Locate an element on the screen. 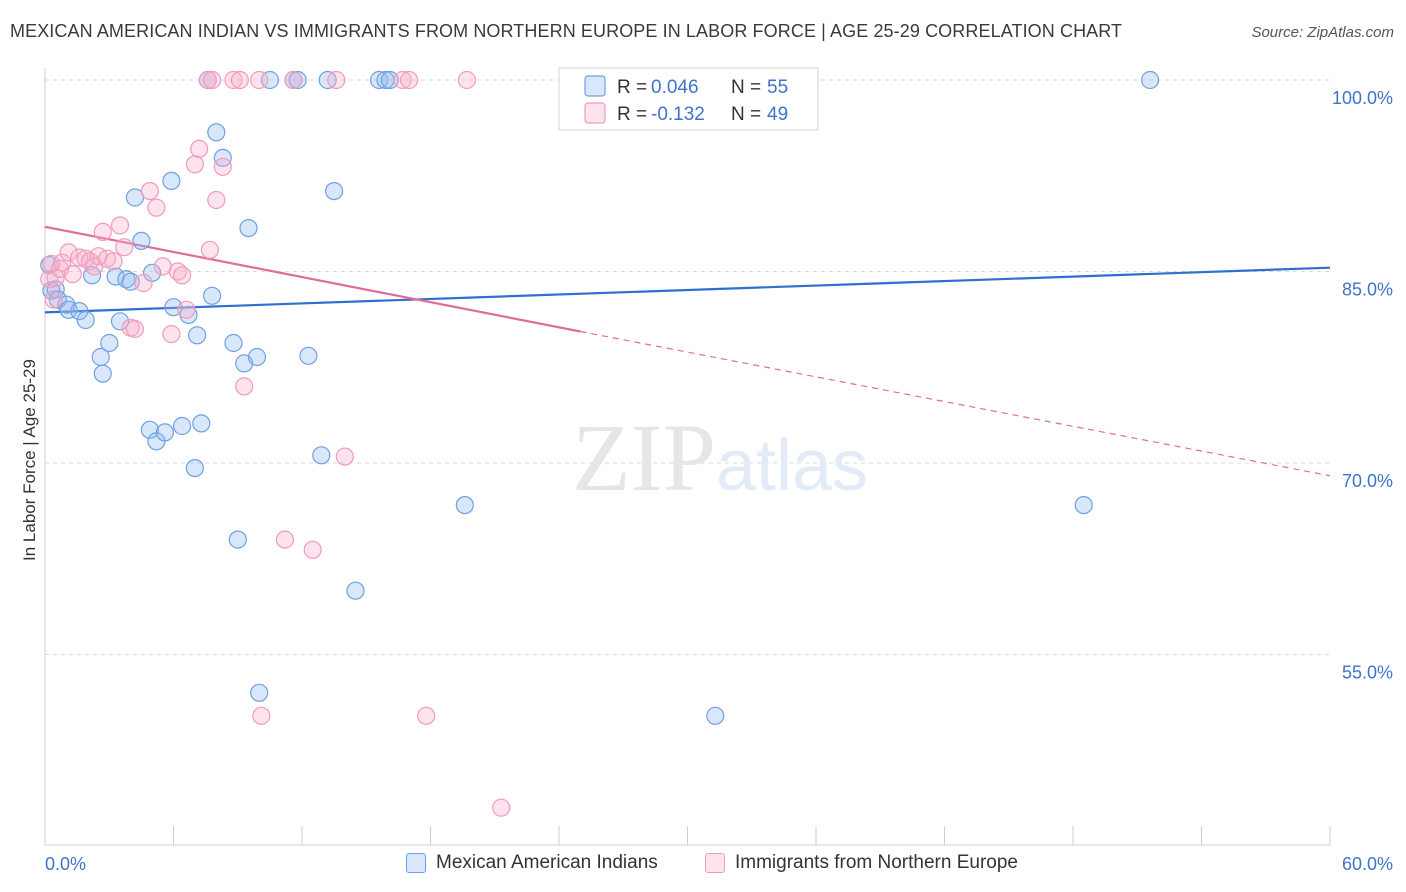 The image size is (1406, 892). stats-r-value: -0.132 is located at coordinates (678, 114).